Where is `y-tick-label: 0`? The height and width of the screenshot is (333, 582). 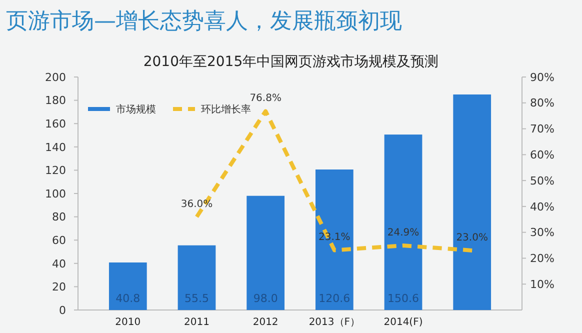
y-tick-label: 0 is located at coordinates (62, 310).